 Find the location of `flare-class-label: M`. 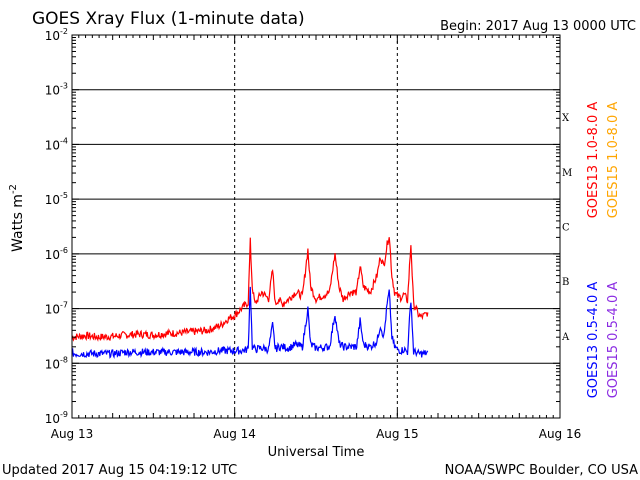

flare-class-label: M is located at coordinates (567, 173).